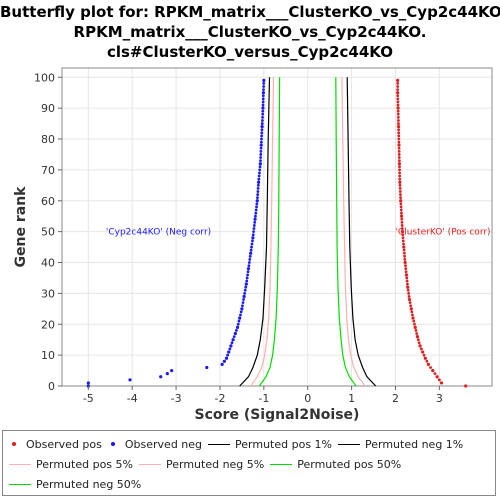 This screenshot has width=500, height=500. I want to click on x-tick-label: -2, so click(219, 398).